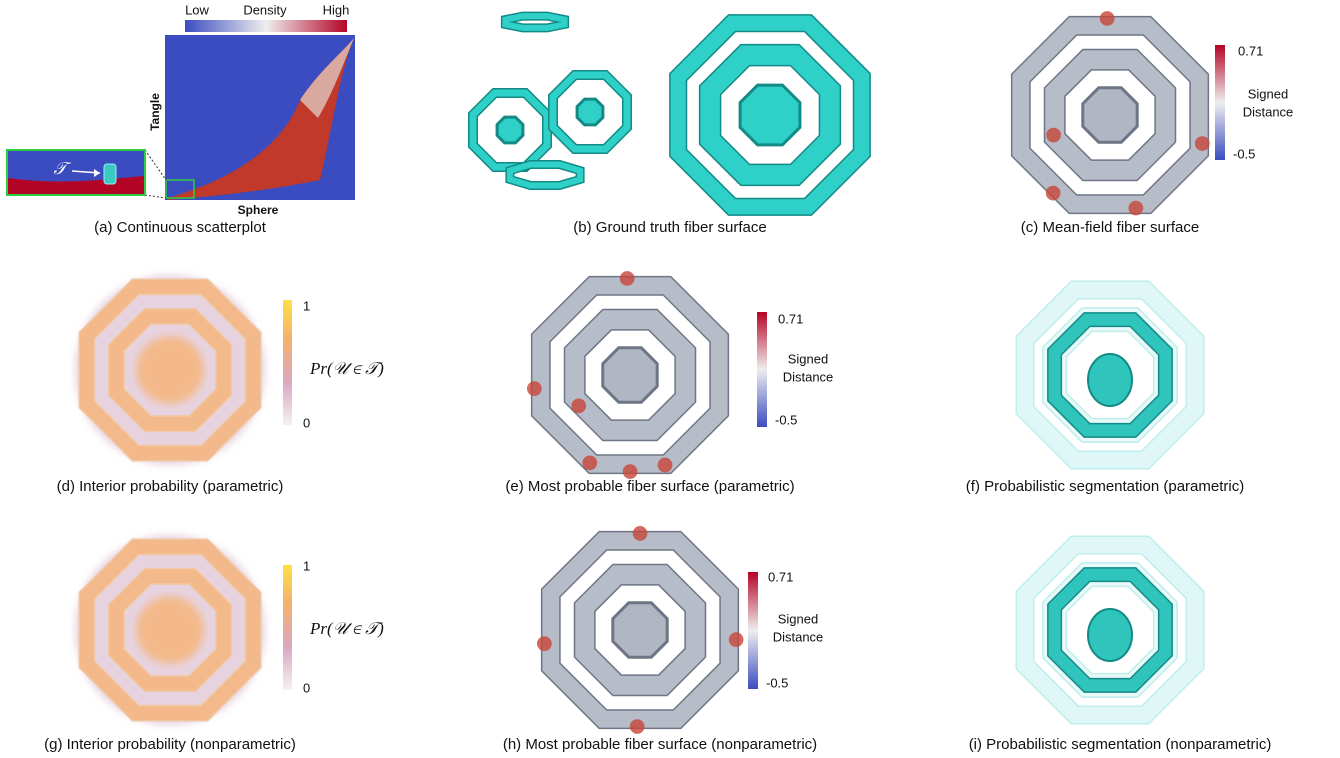  What do you see at coordinates (265, 9) in the screenshot?
I see `colorbar-title: Density` at bounding box center [265, 9].